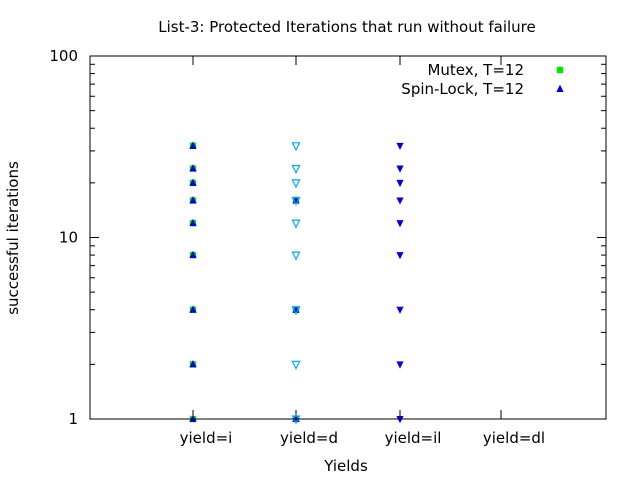 This screenshot has width=640, height=480. I want to click on x-tick-label: yield=d, so click(309, 438).